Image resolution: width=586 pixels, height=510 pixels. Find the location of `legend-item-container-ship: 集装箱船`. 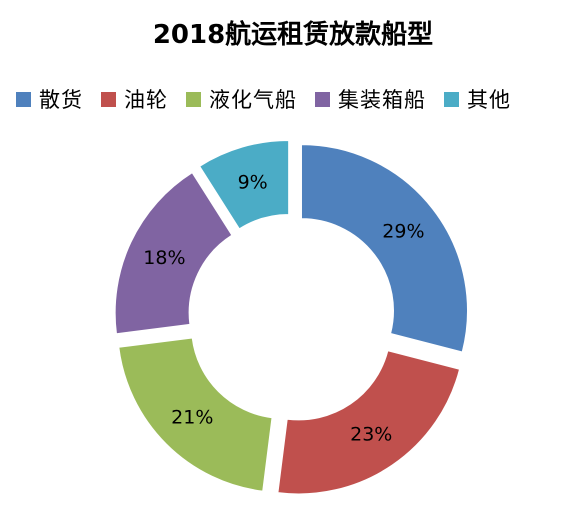

legend-item-container-ship: 集装箱船 is located at coordinates (370, 99).